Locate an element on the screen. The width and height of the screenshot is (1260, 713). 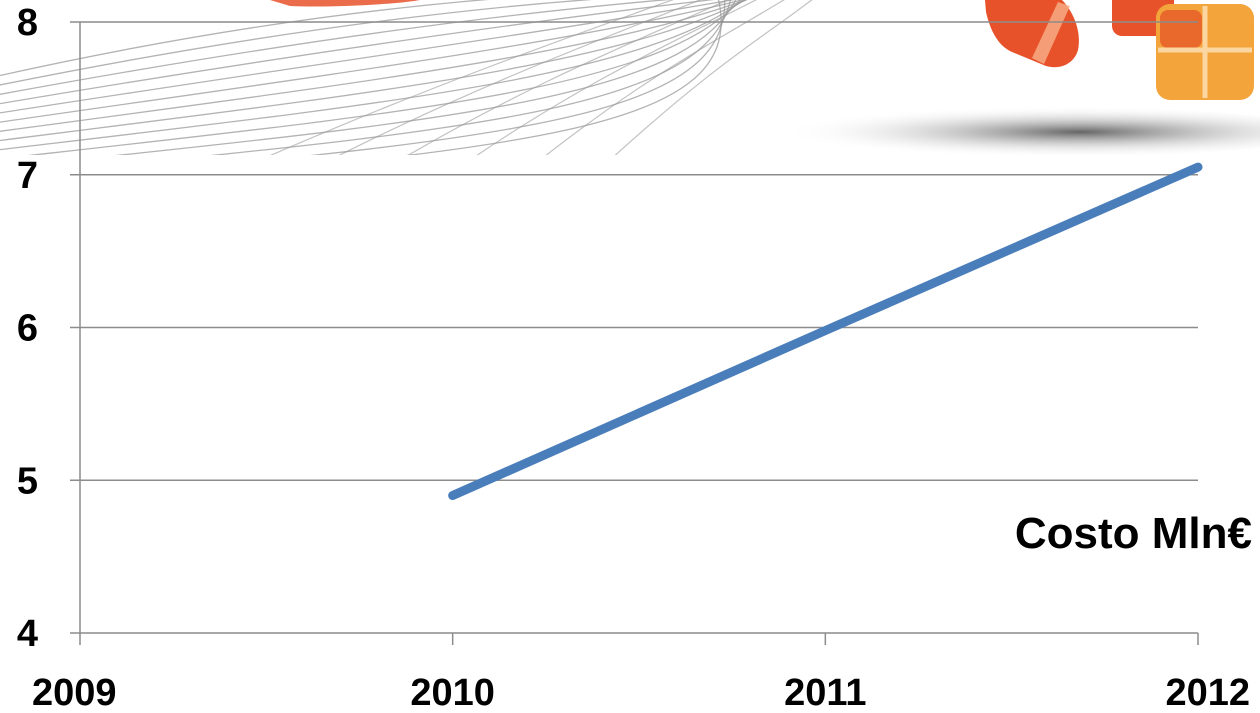
swirl-lines-icon is located at coordinates (406, 77).